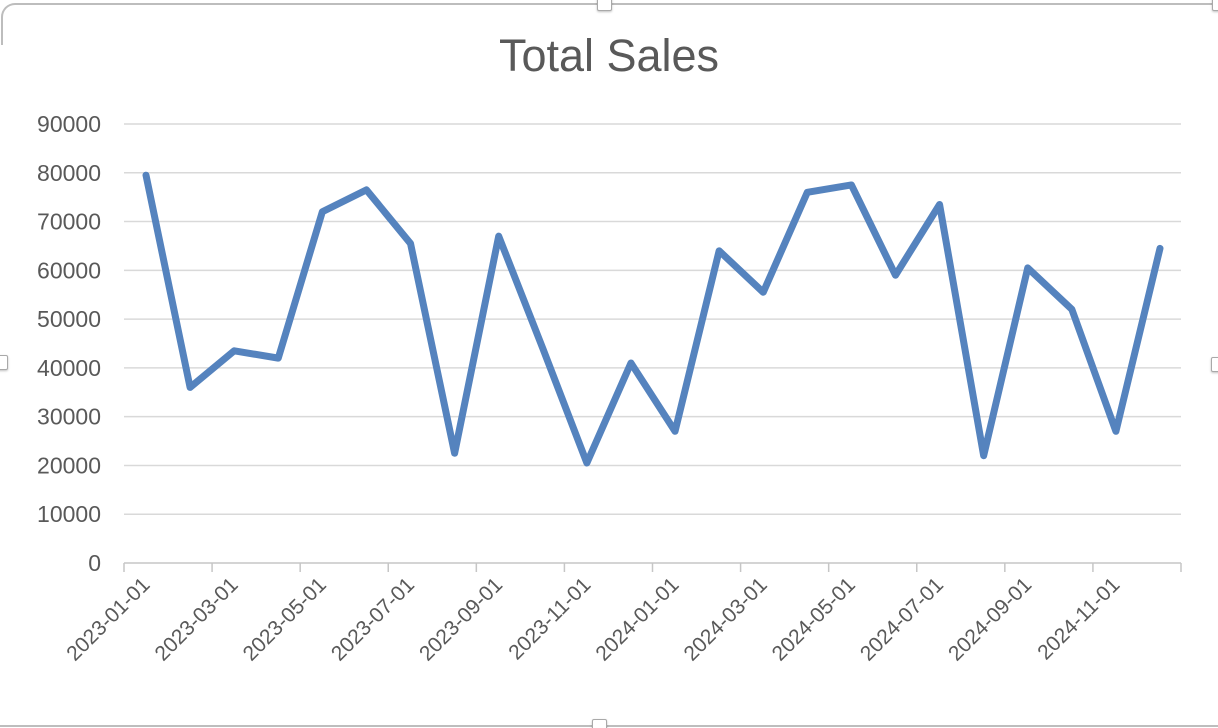  I want to click on selection-handle-left, so click(4, 362).